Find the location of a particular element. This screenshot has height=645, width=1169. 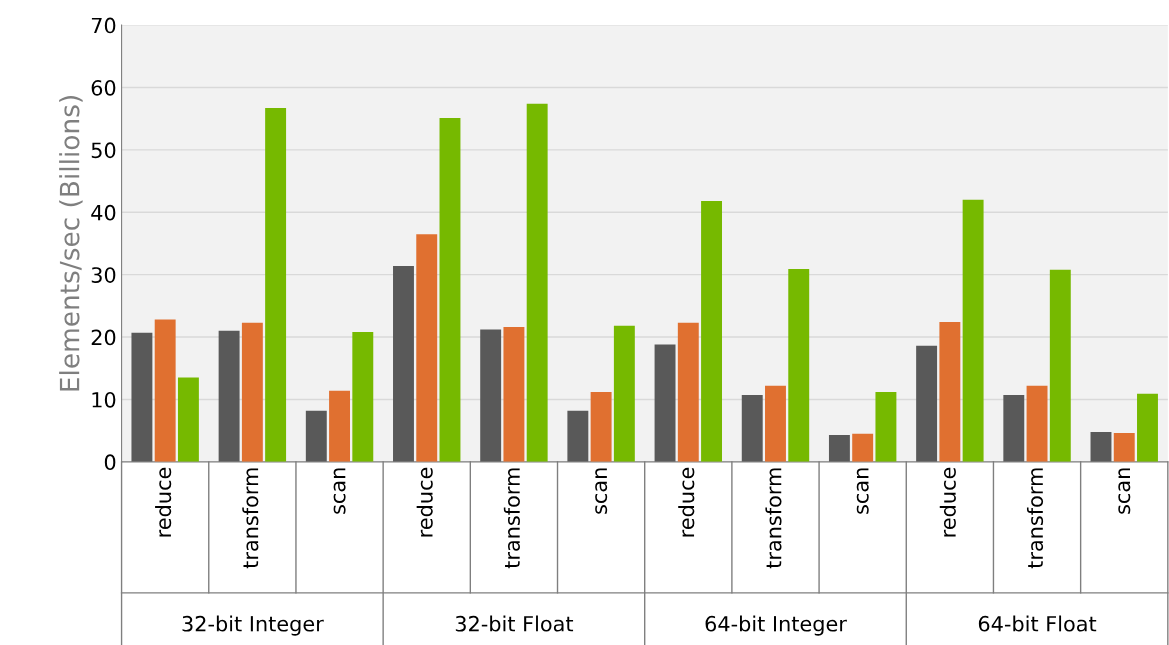

y-tick-label: 10 is located at coordinates (104, 399).